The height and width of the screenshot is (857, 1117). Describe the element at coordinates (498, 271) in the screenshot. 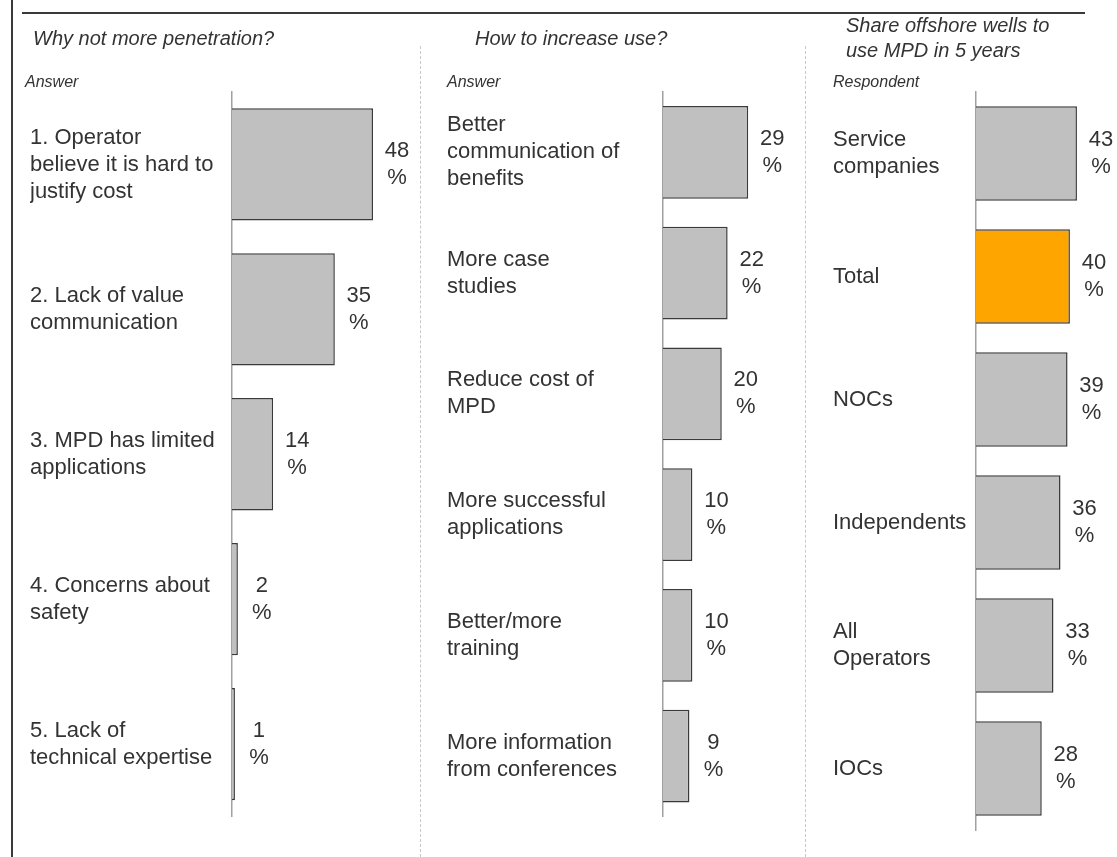

I see `y-tick-label: More case studies` at that location.